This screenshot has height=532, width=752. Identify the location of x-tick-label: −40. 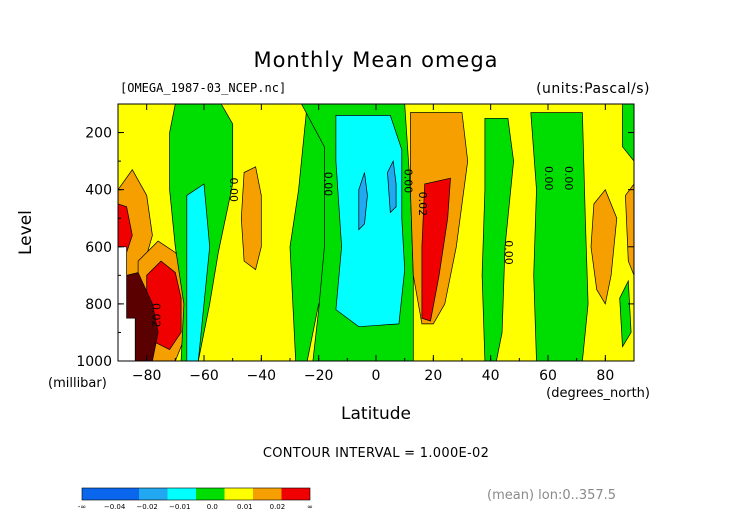
(262, 376).